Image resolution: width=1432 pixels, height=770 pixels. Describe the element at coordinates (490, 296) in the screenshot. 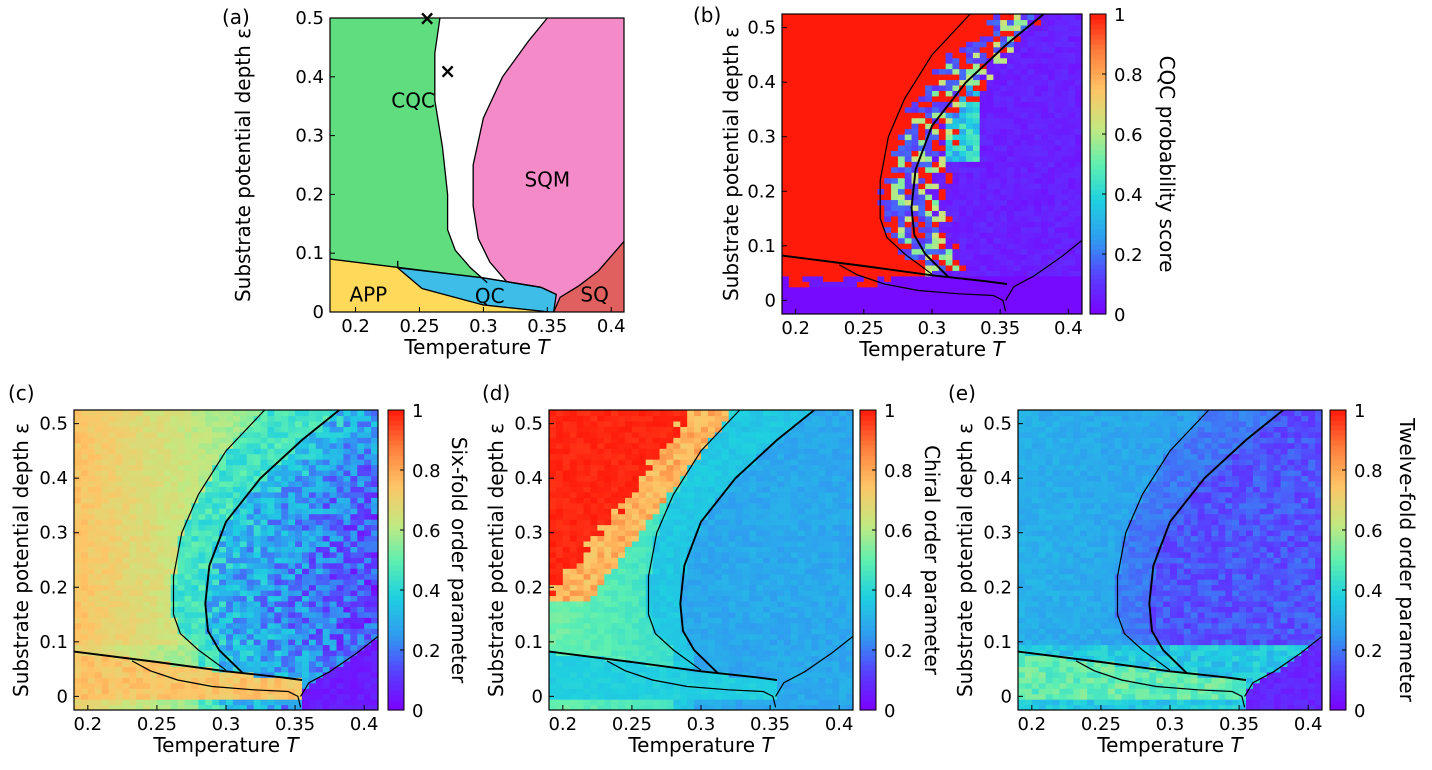

I see `region-label-qc: QC` at that location.